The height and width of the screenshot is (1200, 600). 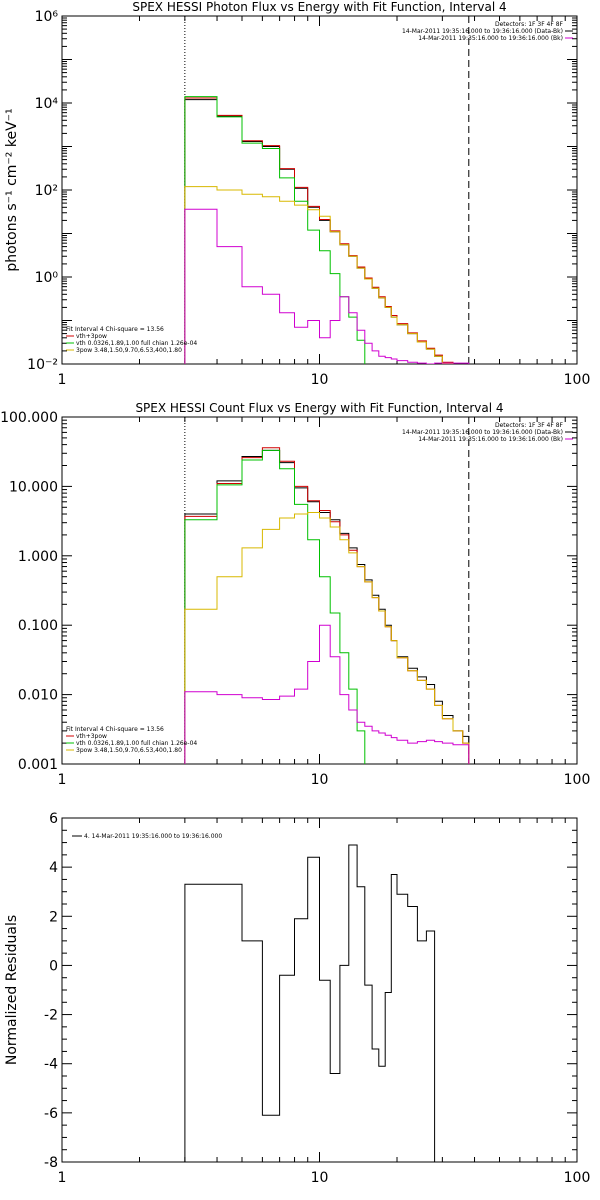 I want to click on y-tick-label: 6, so click(x=53, y=819).